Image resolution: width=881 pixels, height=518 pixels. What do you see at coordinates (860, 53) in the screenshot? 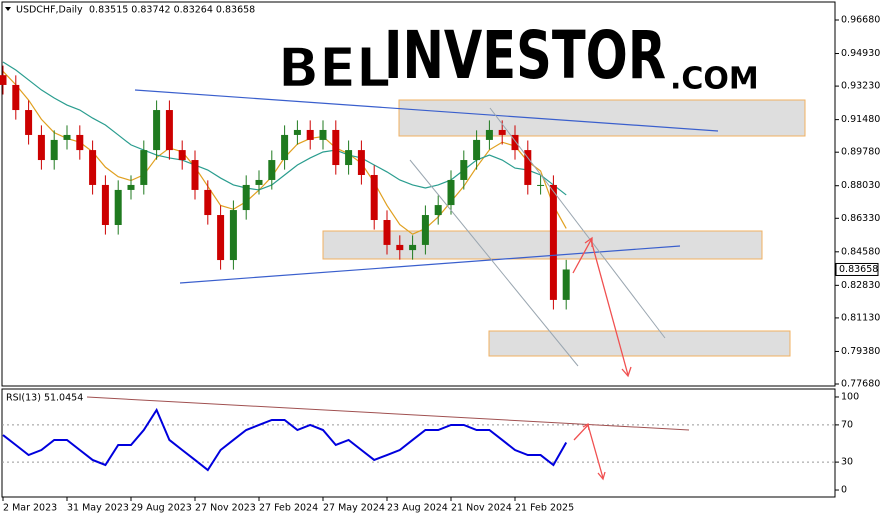
I see `y-tick-label: 0.94930` at bounding box center [860, 53].